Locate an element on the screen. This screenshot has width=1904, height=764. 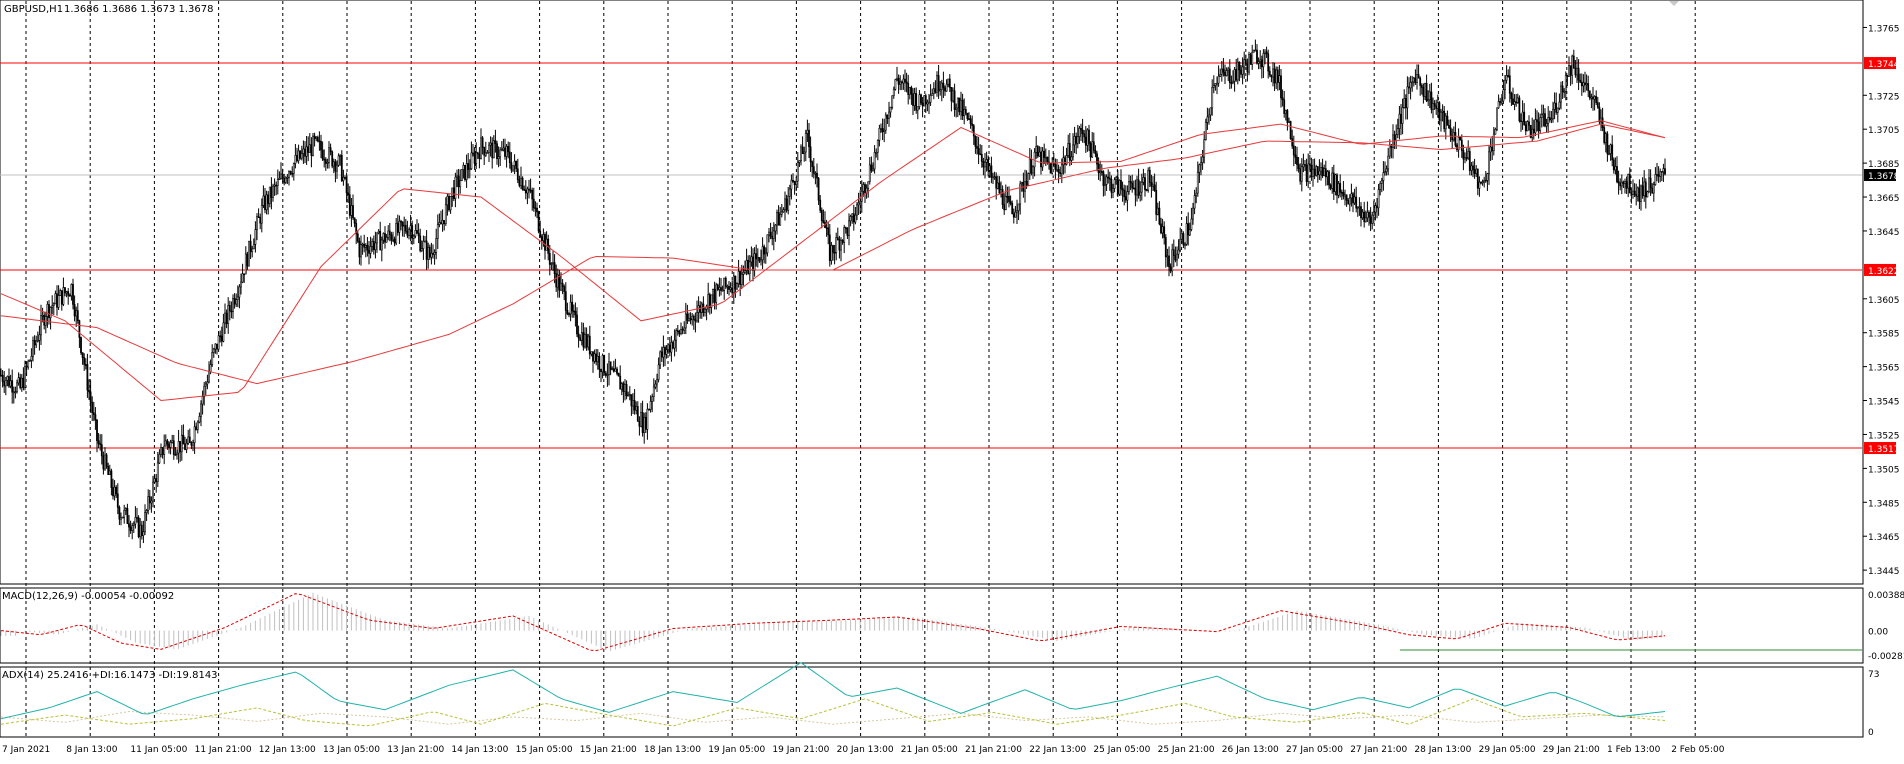
adx-panel is located at coordinates (932, 702).